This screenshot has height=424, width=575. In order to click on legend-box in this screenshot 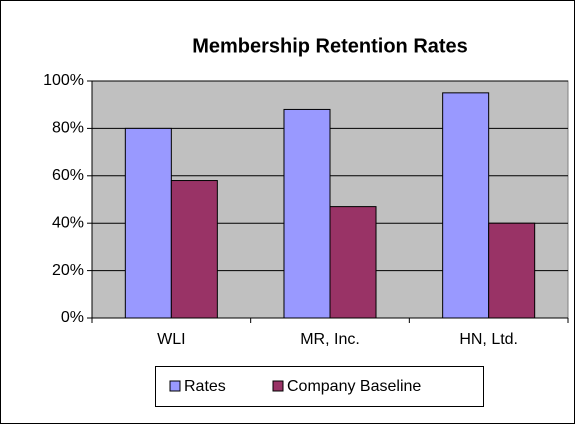, I will do `click(319, 386)`.